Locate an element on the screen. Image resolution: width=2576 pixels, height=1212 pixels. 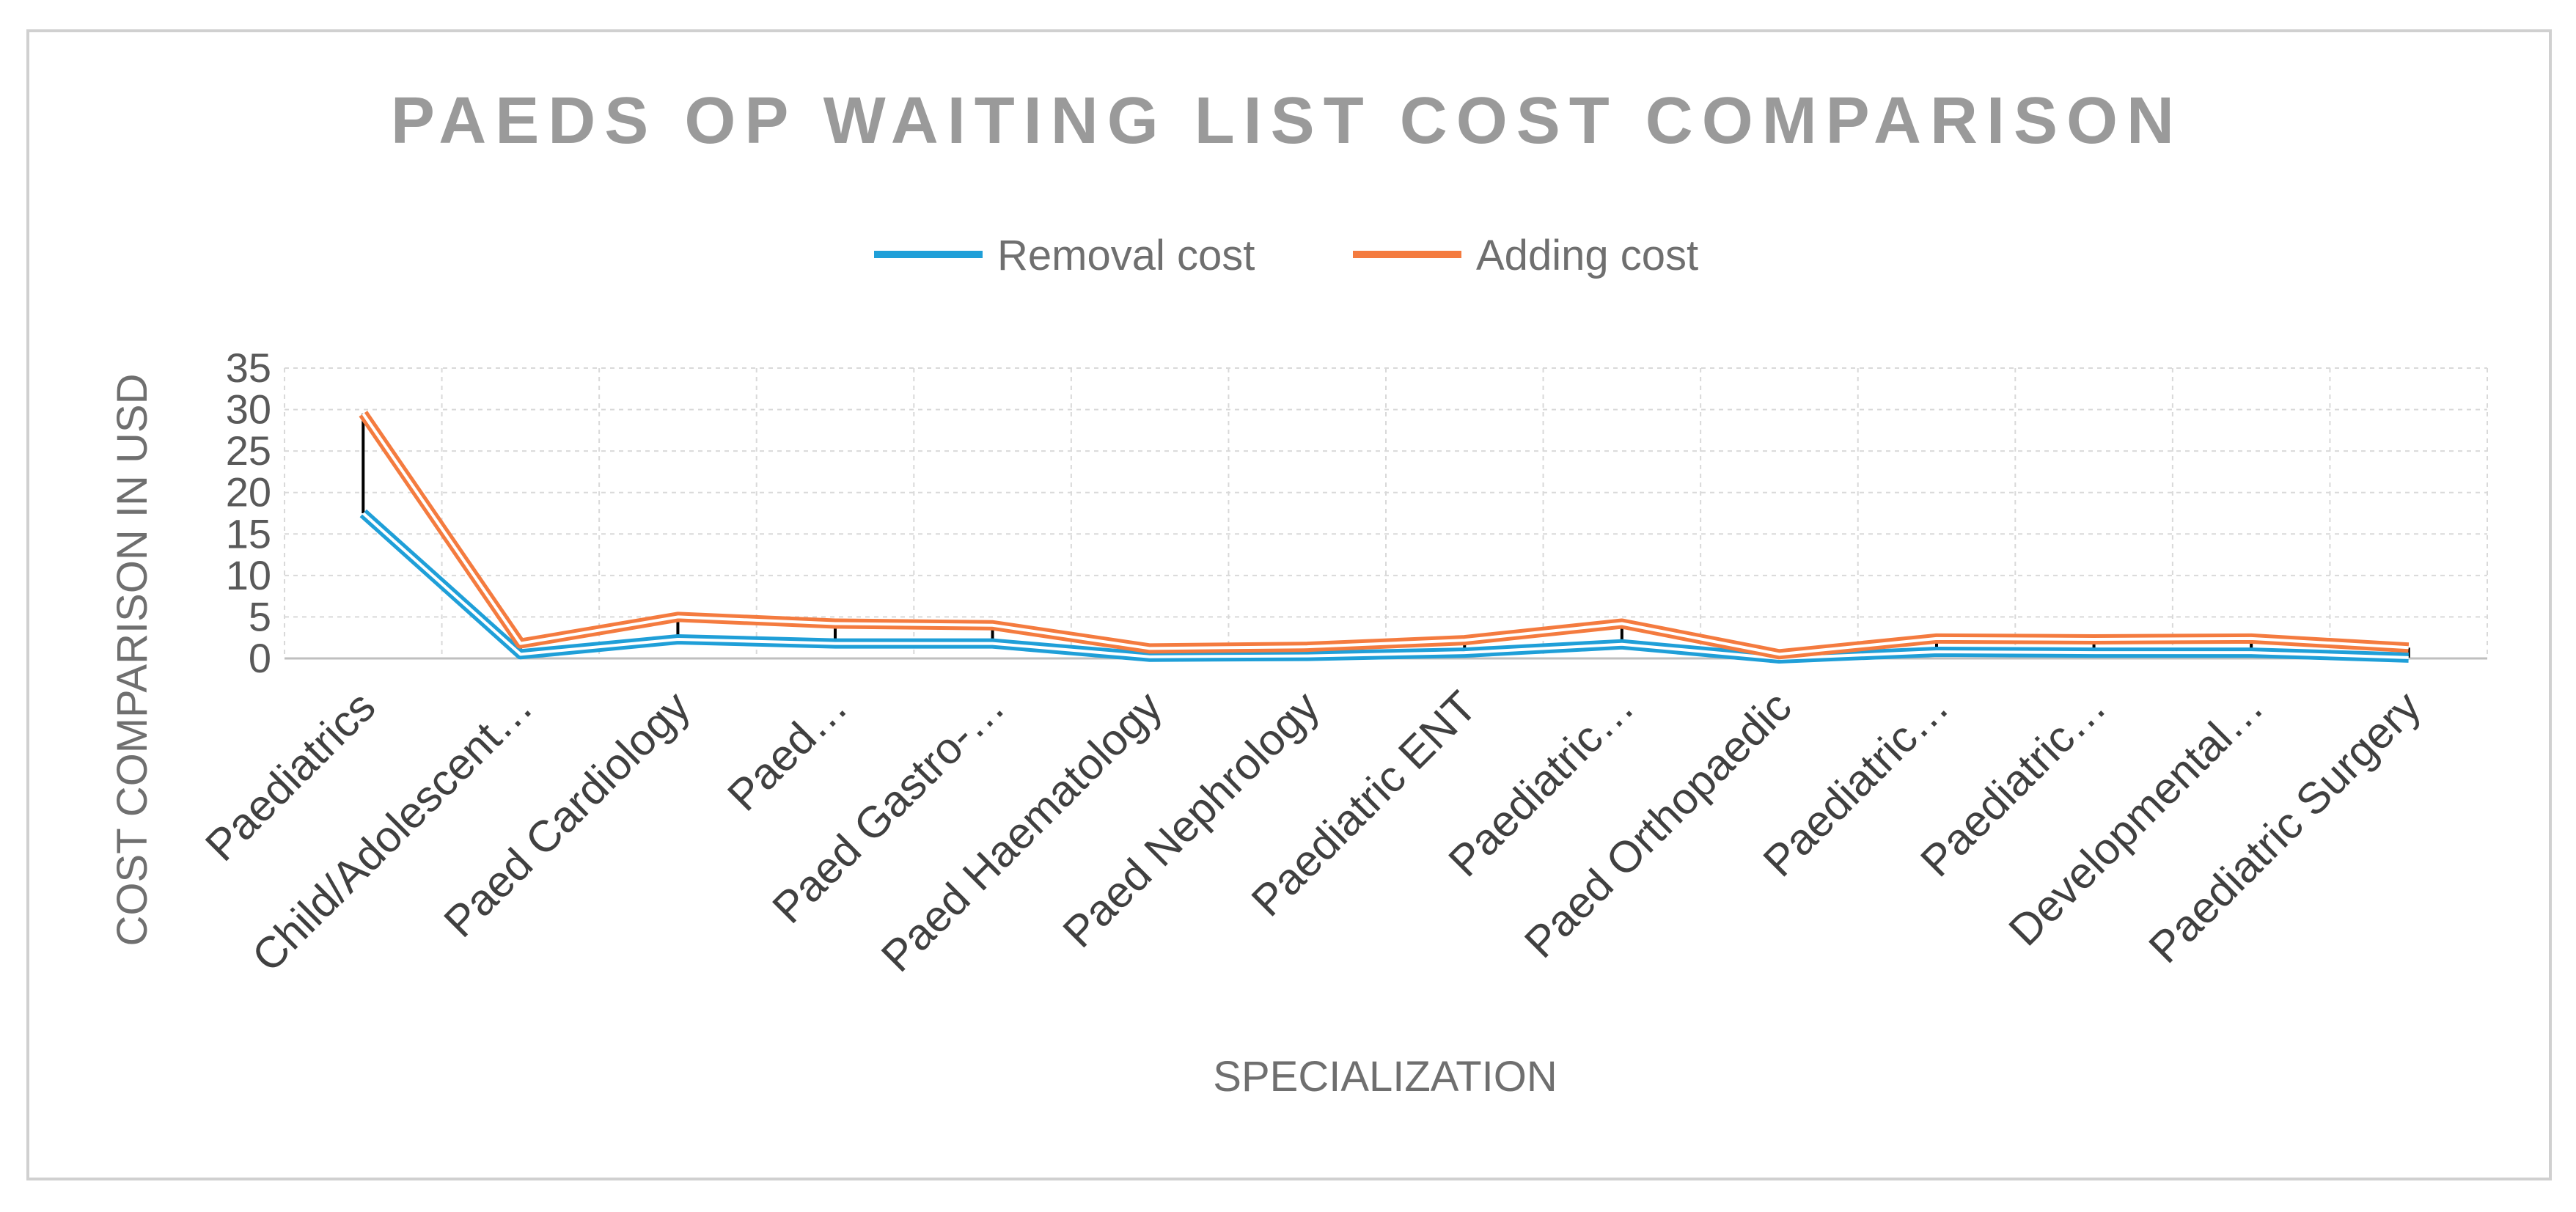
y-tick-label: 20 is located at coordinates (249, 492).